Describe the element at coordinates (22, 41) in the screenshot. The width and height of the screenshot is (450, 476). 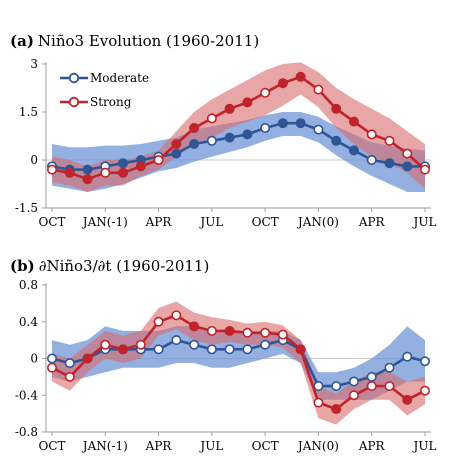
I see `panel-a-title-tag: (a)` at that location.